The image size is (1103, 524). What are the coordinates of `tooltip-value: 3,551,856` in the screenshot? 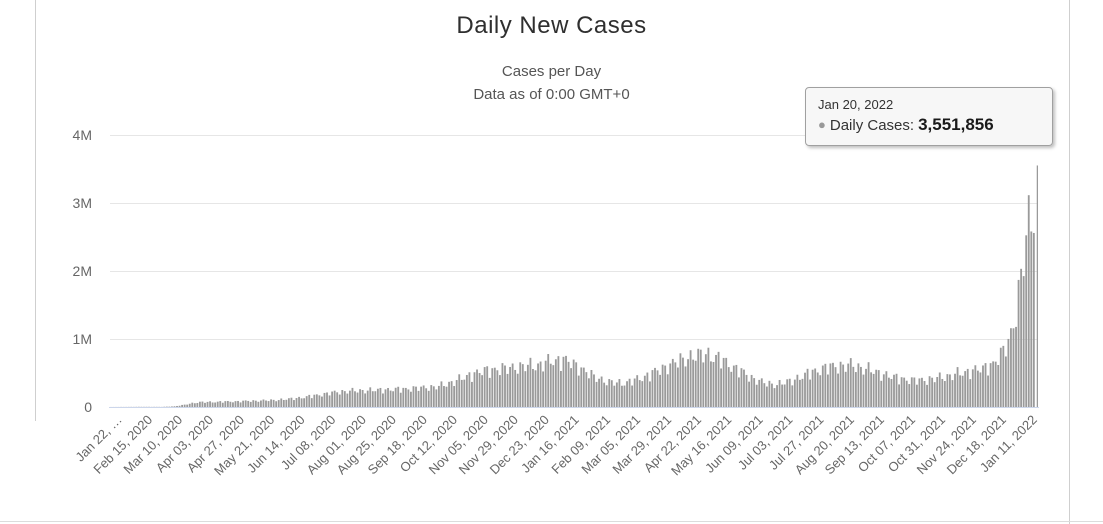 It's located at (956, 124).